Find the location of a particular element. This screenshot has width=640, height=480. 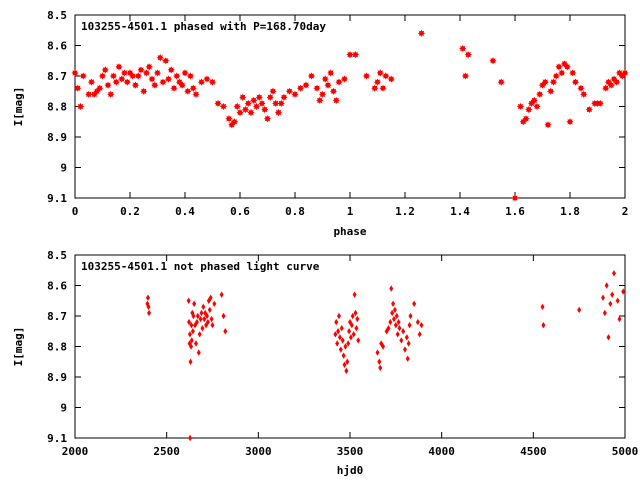

x-tick-label: 4000 is located at coordinates (441, 451).